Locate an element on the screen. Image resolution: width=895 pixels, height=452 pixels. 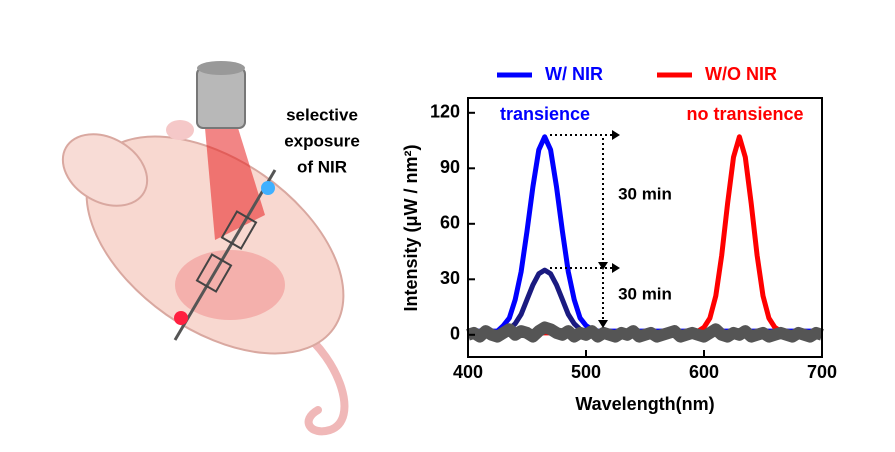
x-tick-label: 400 is located at coordinates (468, 372).